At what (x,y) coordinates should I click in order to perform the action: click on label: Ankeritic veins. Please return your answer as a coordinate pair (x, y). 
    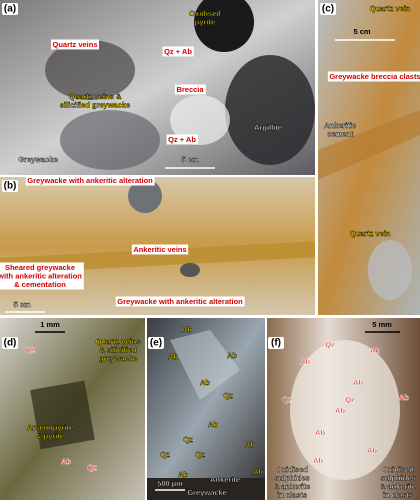
    Looking at the image, I should click on (160, 249).